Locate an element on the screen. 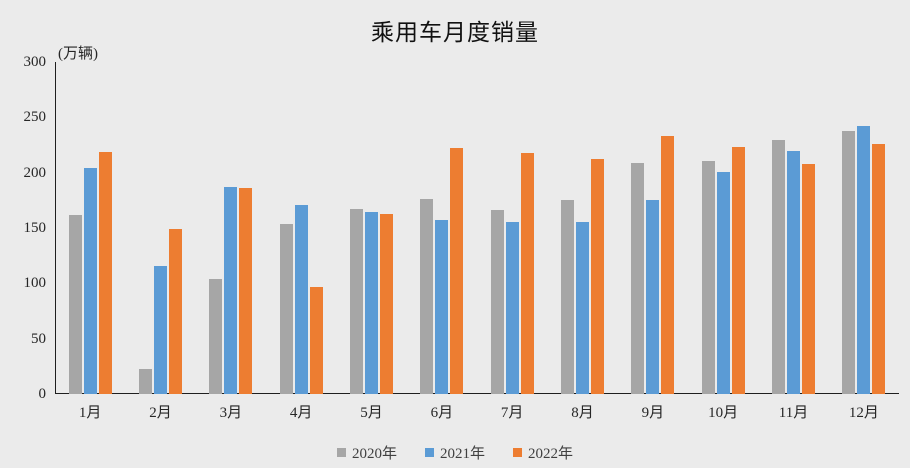 The height and width of the screenshot is (468, 910). bar-group-11月 is located at coordinates (793, 228).